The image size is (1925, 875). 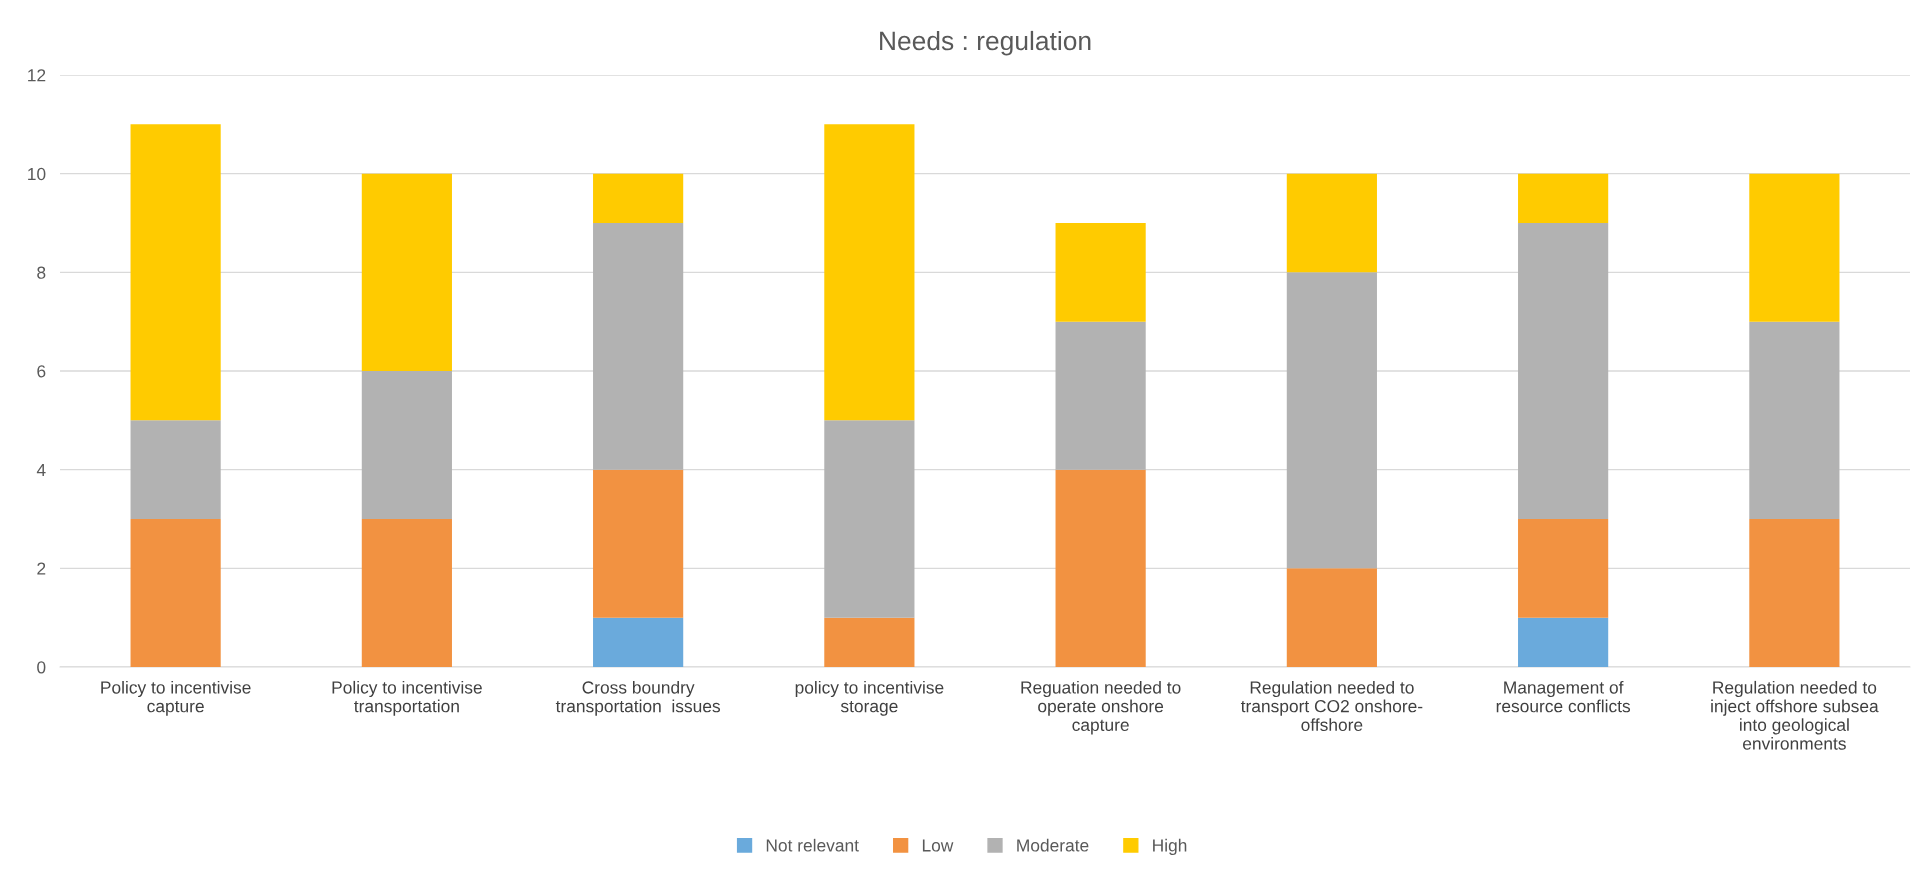 I want to click on y-tick-label: 12, so click(x=37, y=75).